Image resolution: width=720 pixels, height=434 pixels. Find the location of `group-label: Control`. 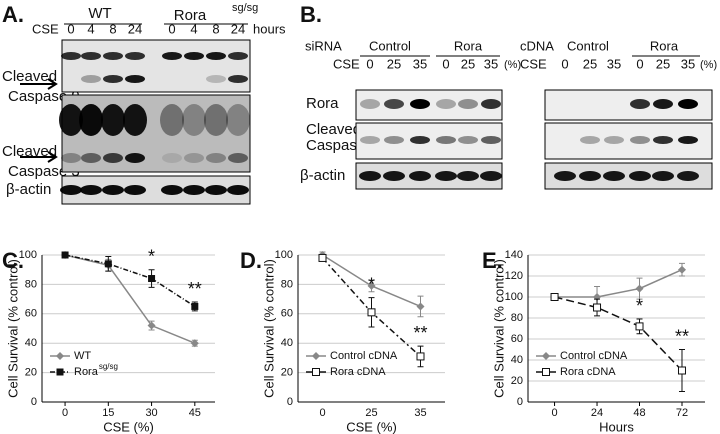

group-label: Control is located at coordinates (390, 45).